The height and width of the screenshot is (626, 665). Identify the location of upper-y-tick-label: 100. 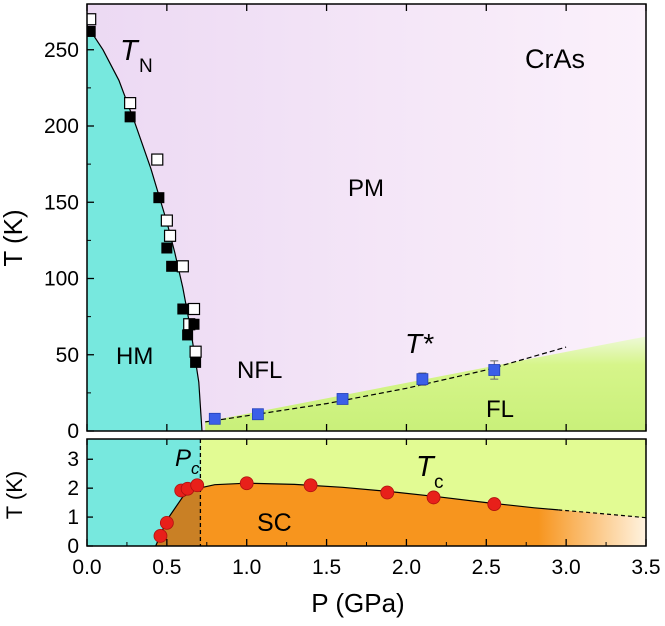
(61, 279).